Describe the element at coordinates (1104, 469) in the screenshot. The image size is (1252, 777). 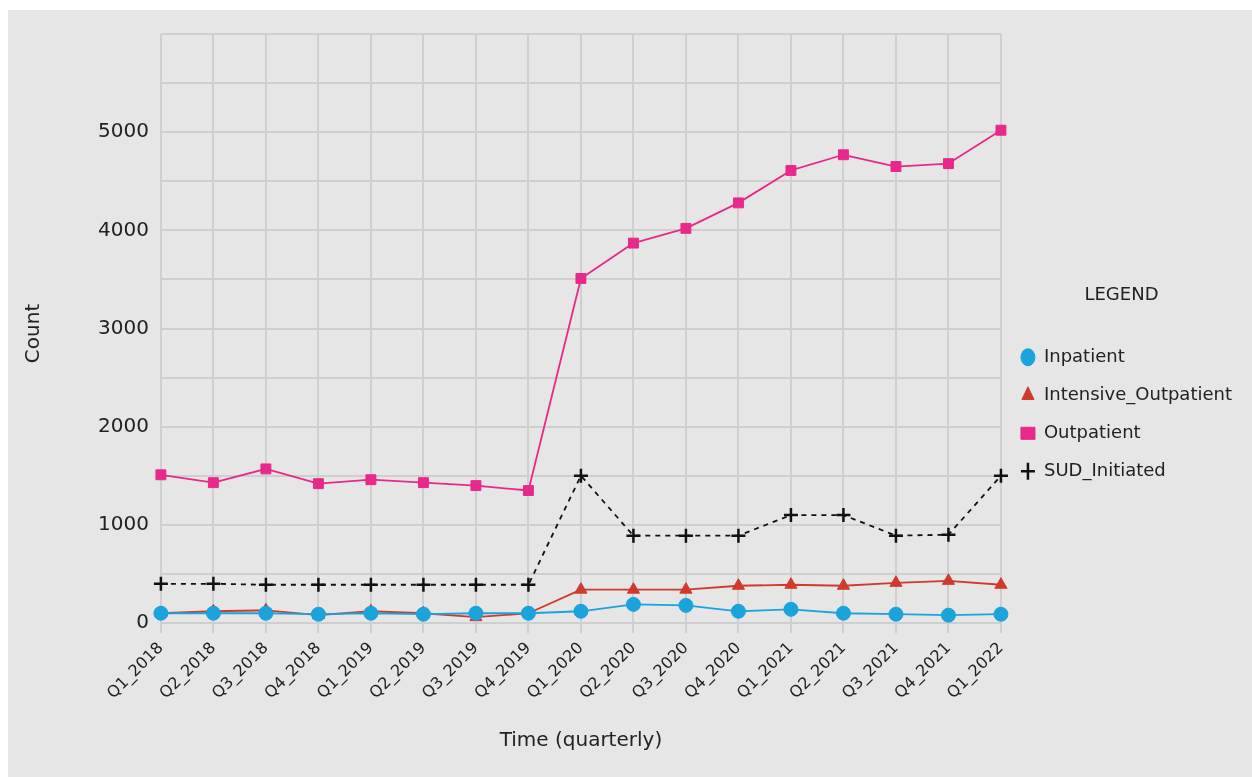
I see `legend-label: SUD_Initiated` at that location.